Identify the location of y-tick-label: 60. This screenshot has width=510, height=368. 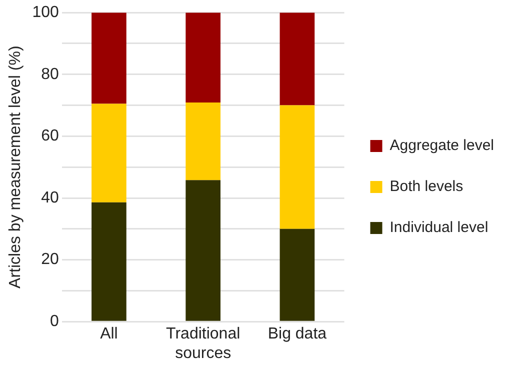
(50, 136).